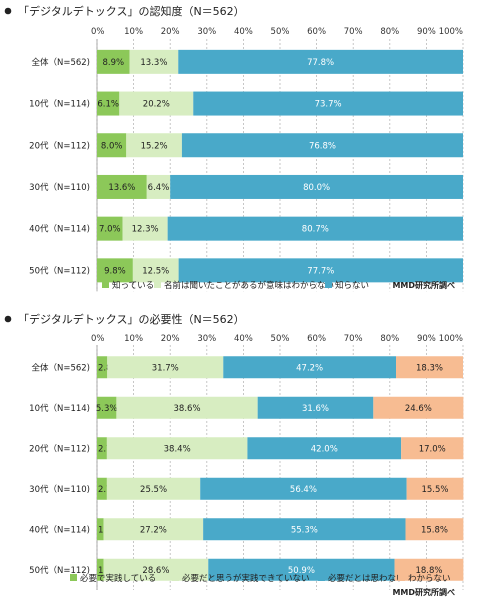 This screenshot has width=487, height=600. I want to click on data-label: 80.7%, so click(315, 230).